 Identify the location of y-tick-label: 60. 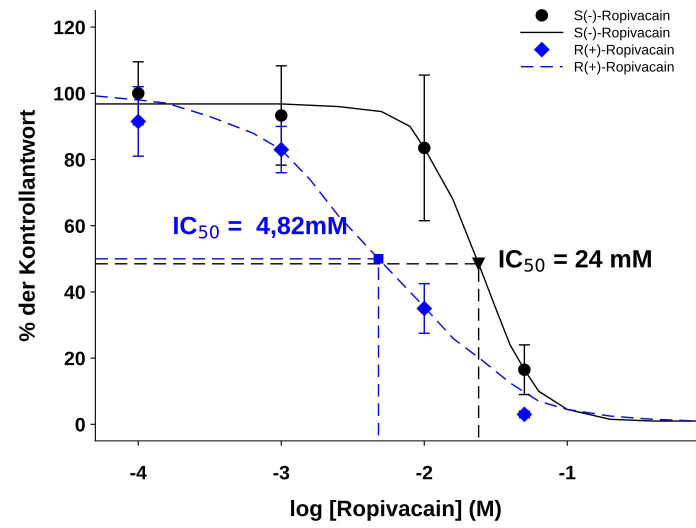
(74, 226).